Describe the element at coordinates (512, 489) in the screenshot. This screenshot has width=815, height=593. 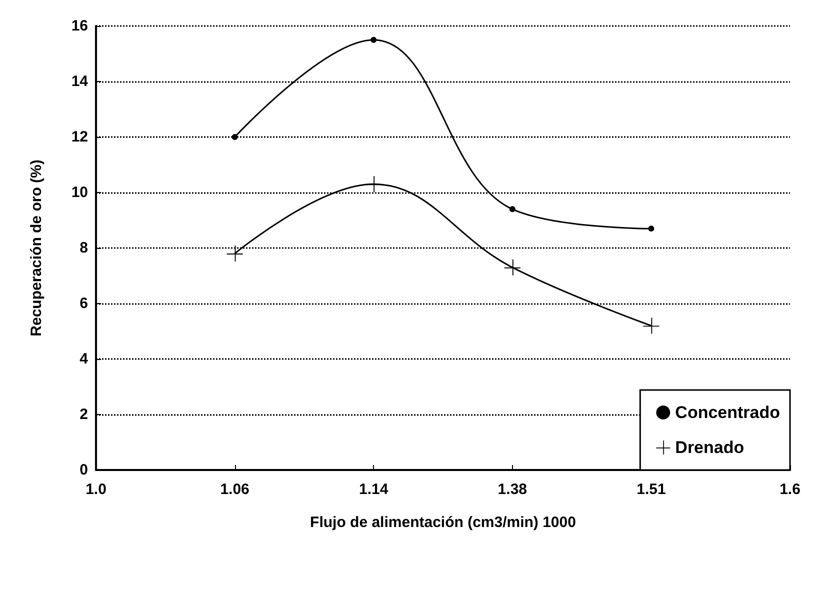
I see `x-tick-label: 1.38` at that location.